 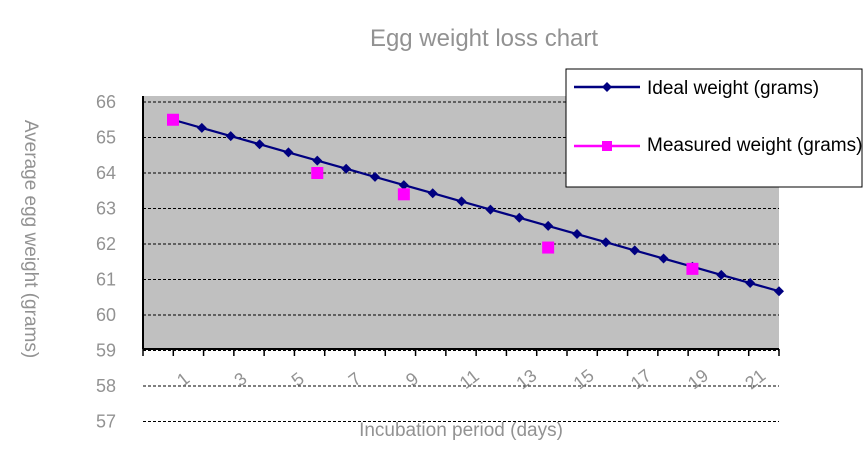 I want to click on y-tick-label: 60, so click(x=106, y=315).